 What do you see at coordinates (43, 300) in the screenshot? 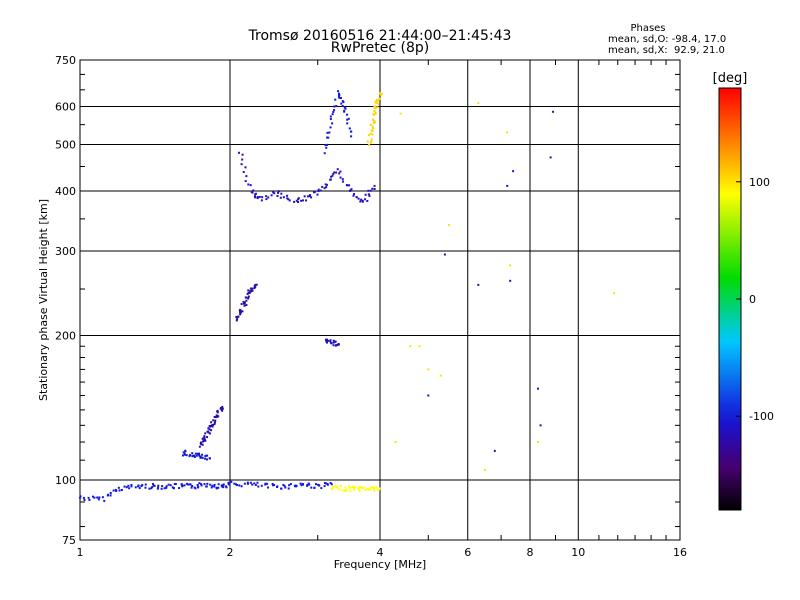
I see `y-axis-label: Stationary phase Virtual Height [km]` at bounding box center [43, 300].